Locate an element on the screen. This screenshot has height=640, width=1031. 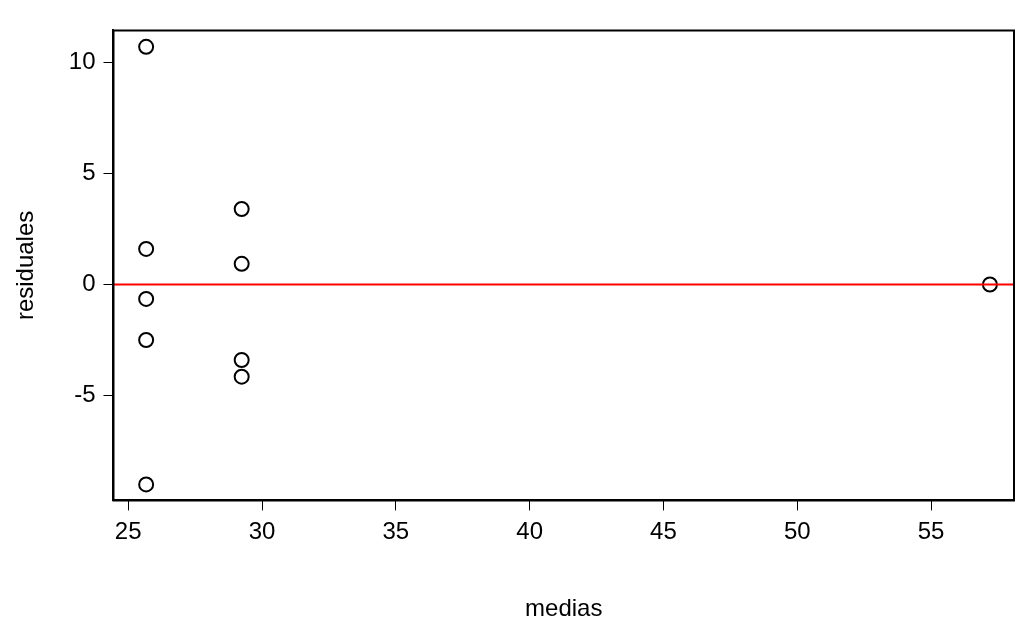
y-axis-title: residuales is located at coordinates (25, 265).